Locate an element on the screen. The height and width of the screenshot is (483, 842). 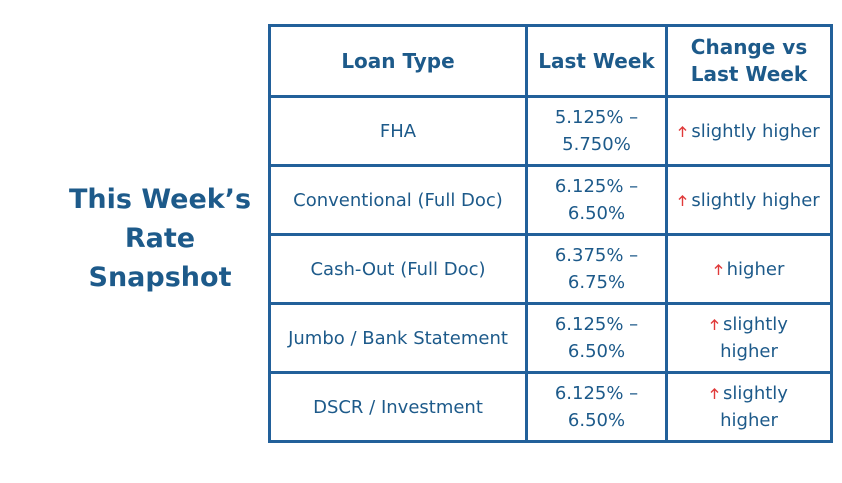
rate-range: 5.125% – 5.750% is located at coordinates (596, 131).